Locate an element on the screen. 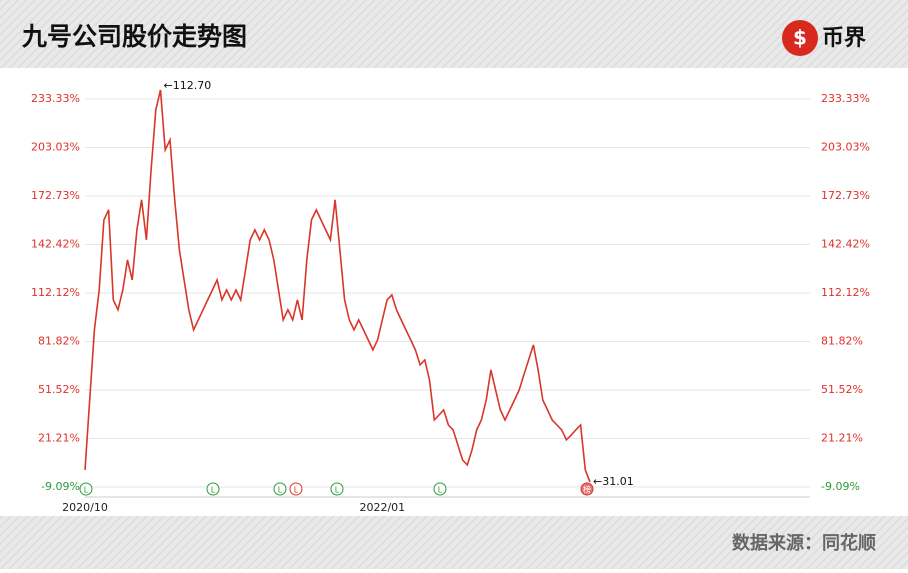 This screenshot has width=908, height=573. event-label: 榜 is located at coordinates (587, 490).